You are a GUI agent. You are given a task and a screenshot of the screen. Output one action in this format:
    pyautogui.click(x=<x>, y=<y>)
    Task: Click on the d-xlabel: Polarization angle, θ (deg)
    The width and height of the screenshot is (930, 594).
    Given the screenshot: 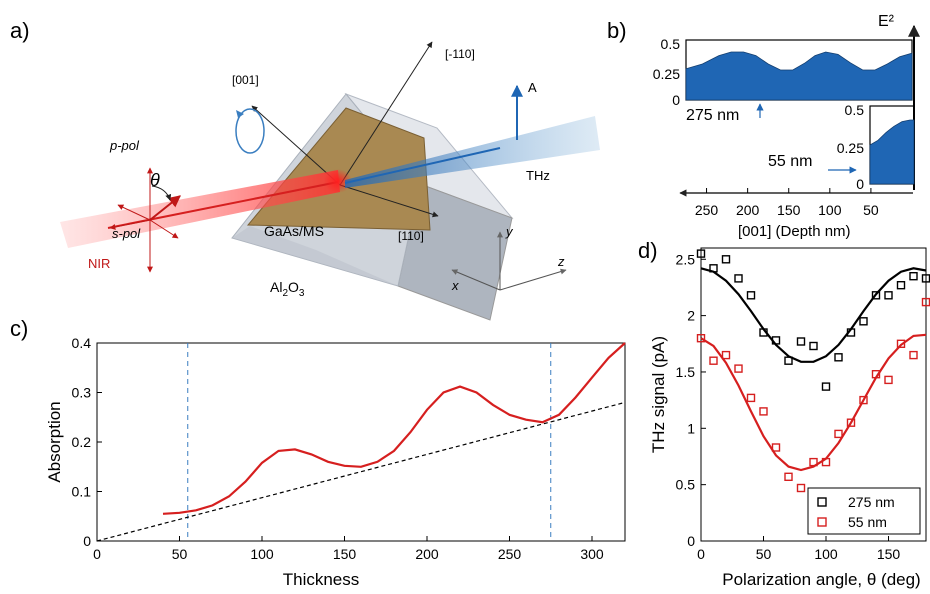 What is the action you would take?
    pyautogui.click(x=821, y=579)
    